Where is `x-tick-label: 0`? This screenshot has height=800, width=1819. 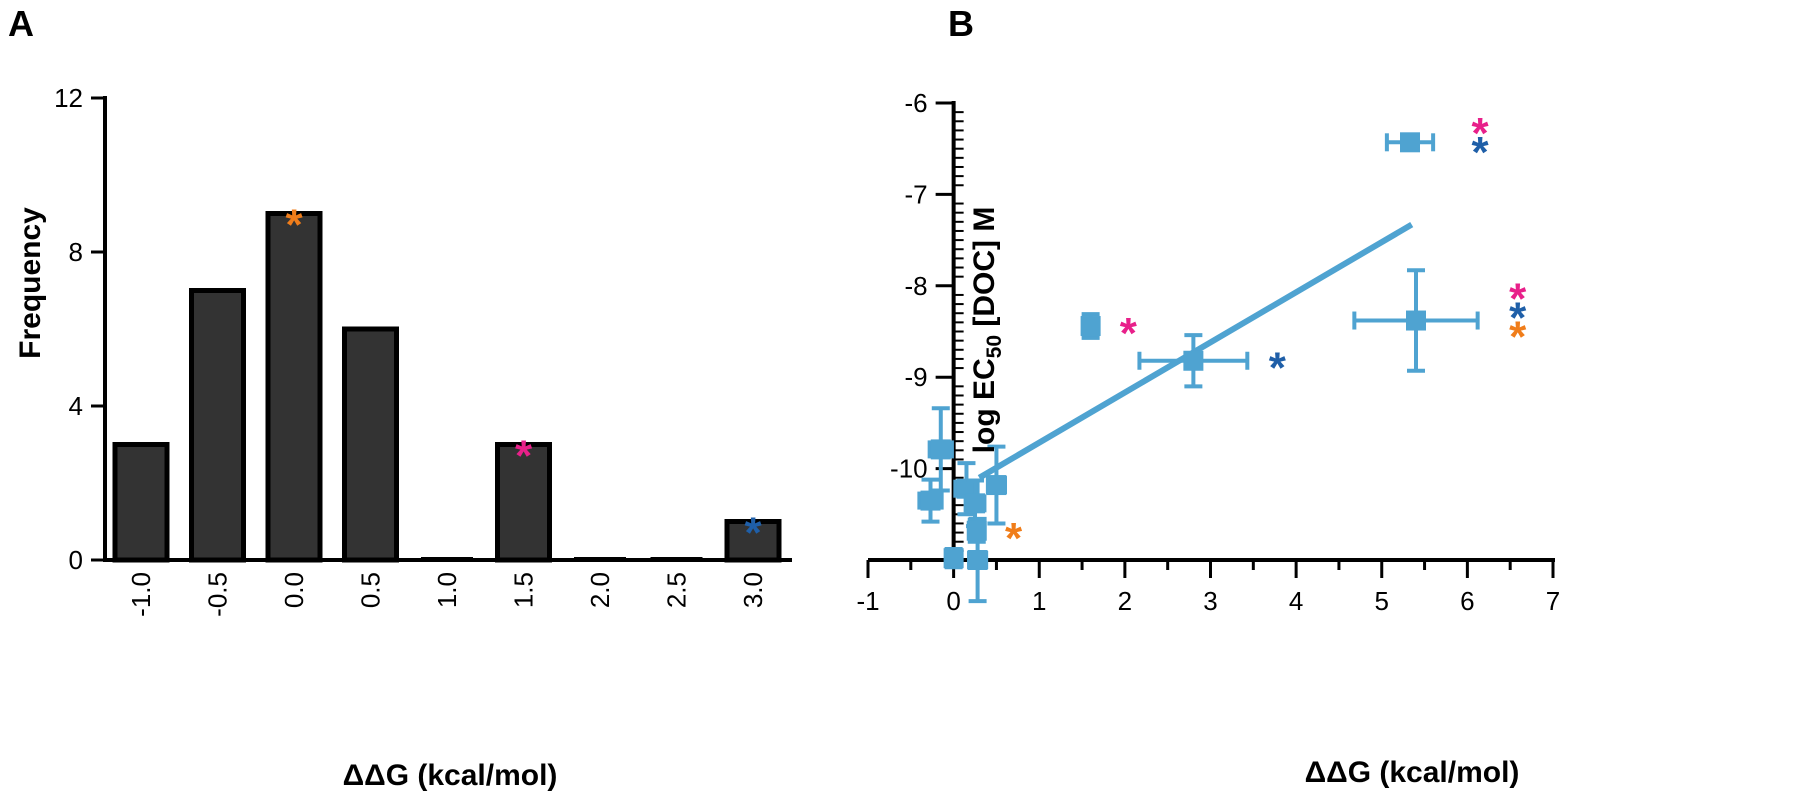 x-tick-label: 0 is located at coordinates (953, 601).